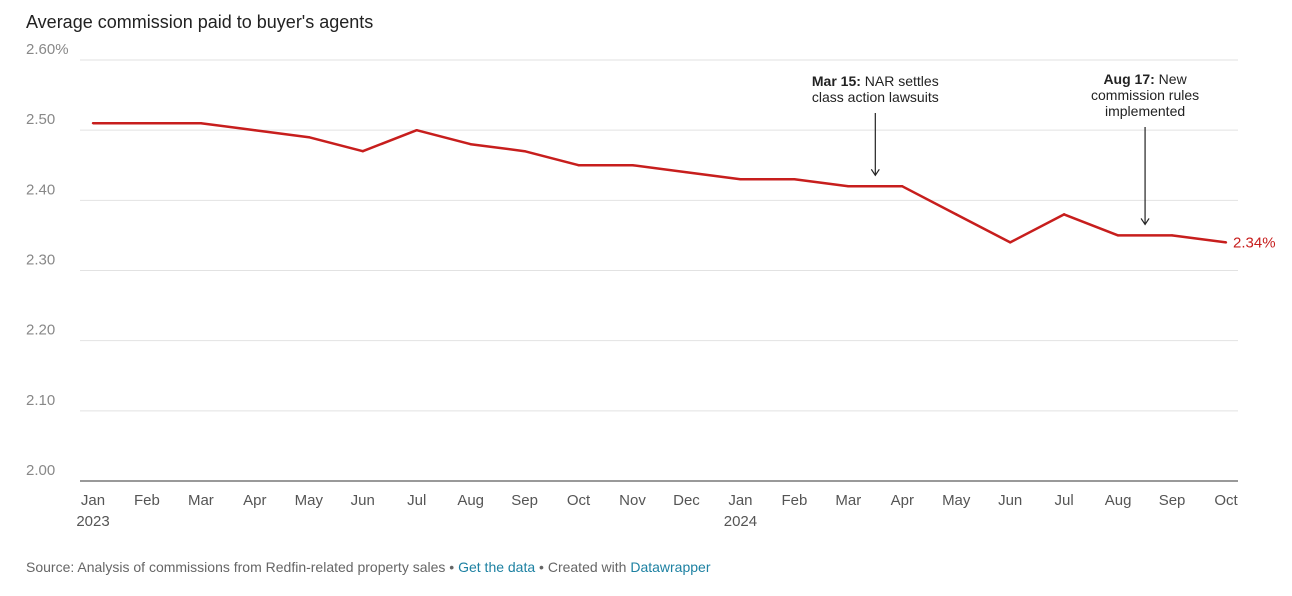  I want to click on x-year-label: 2024, so click(740, 521).